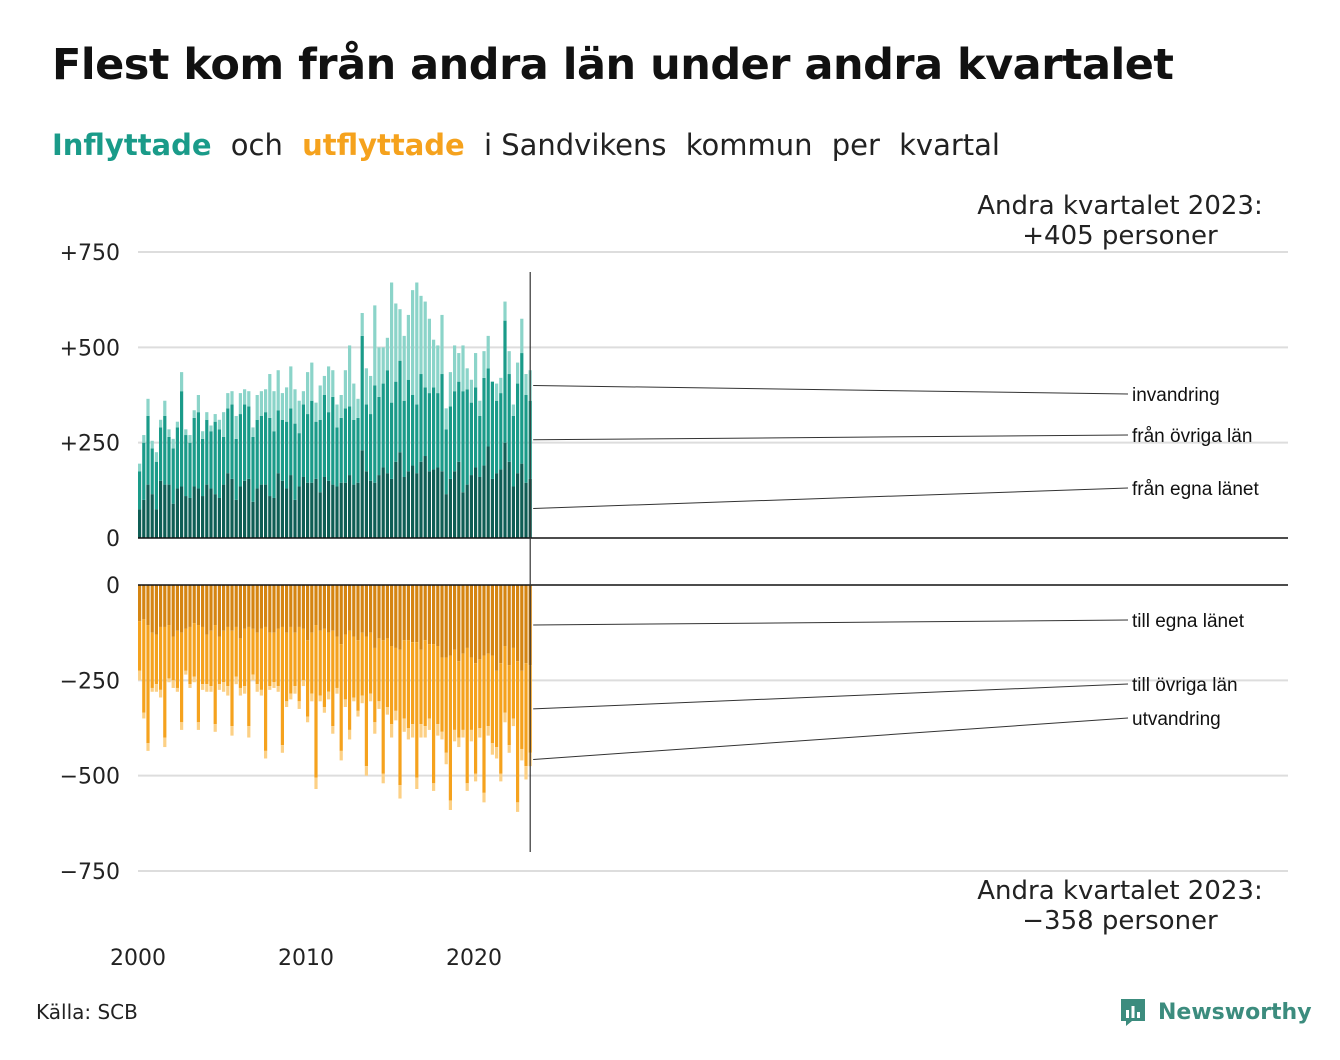 The image size is (1340, 1060). I want to click on subtitle-rest-4: kvartal, so click(949, 145).